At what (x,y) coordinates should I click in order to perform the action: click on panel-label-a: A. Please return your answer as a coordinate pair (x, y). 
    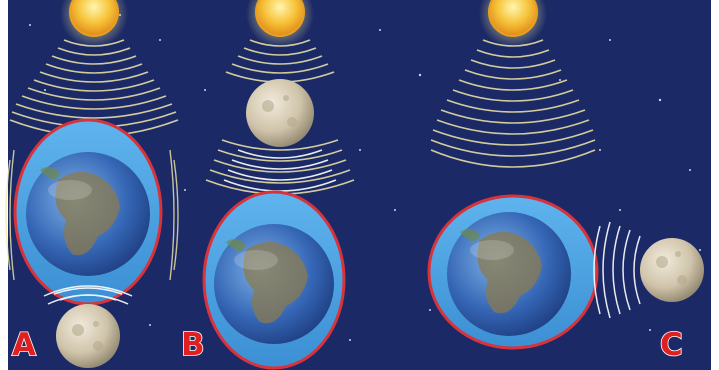
    Looking at the image, I should click on (24, 345).